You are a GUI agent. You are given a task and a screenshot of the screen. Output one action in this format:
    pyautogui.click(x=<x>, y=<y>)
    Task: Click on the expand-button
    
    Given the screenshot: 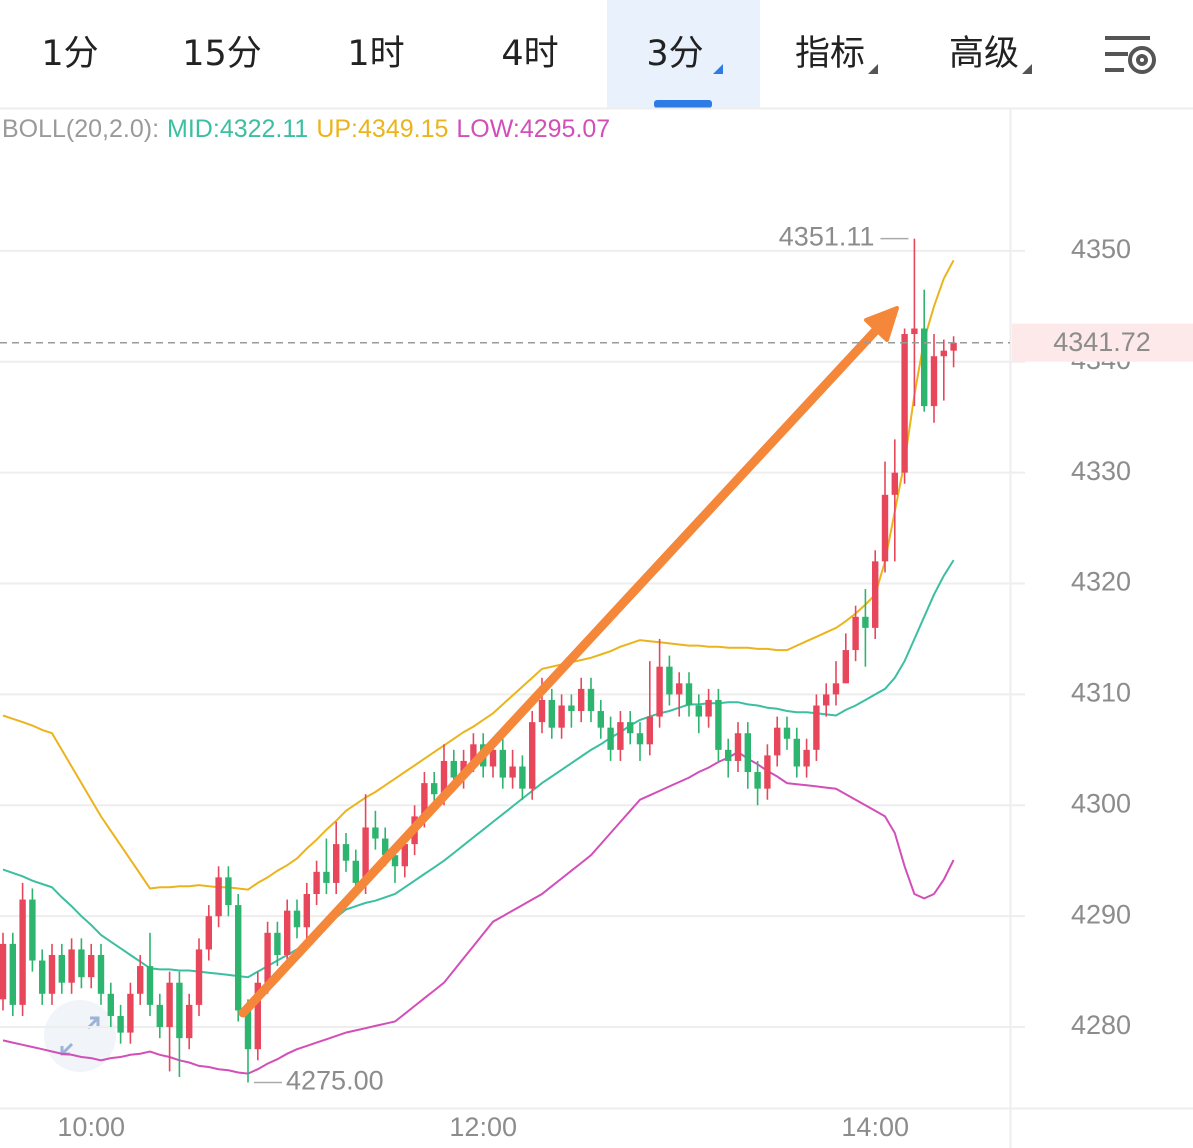 What is the action you would take?
    pyautogui.click(x=80, y=1036)
    